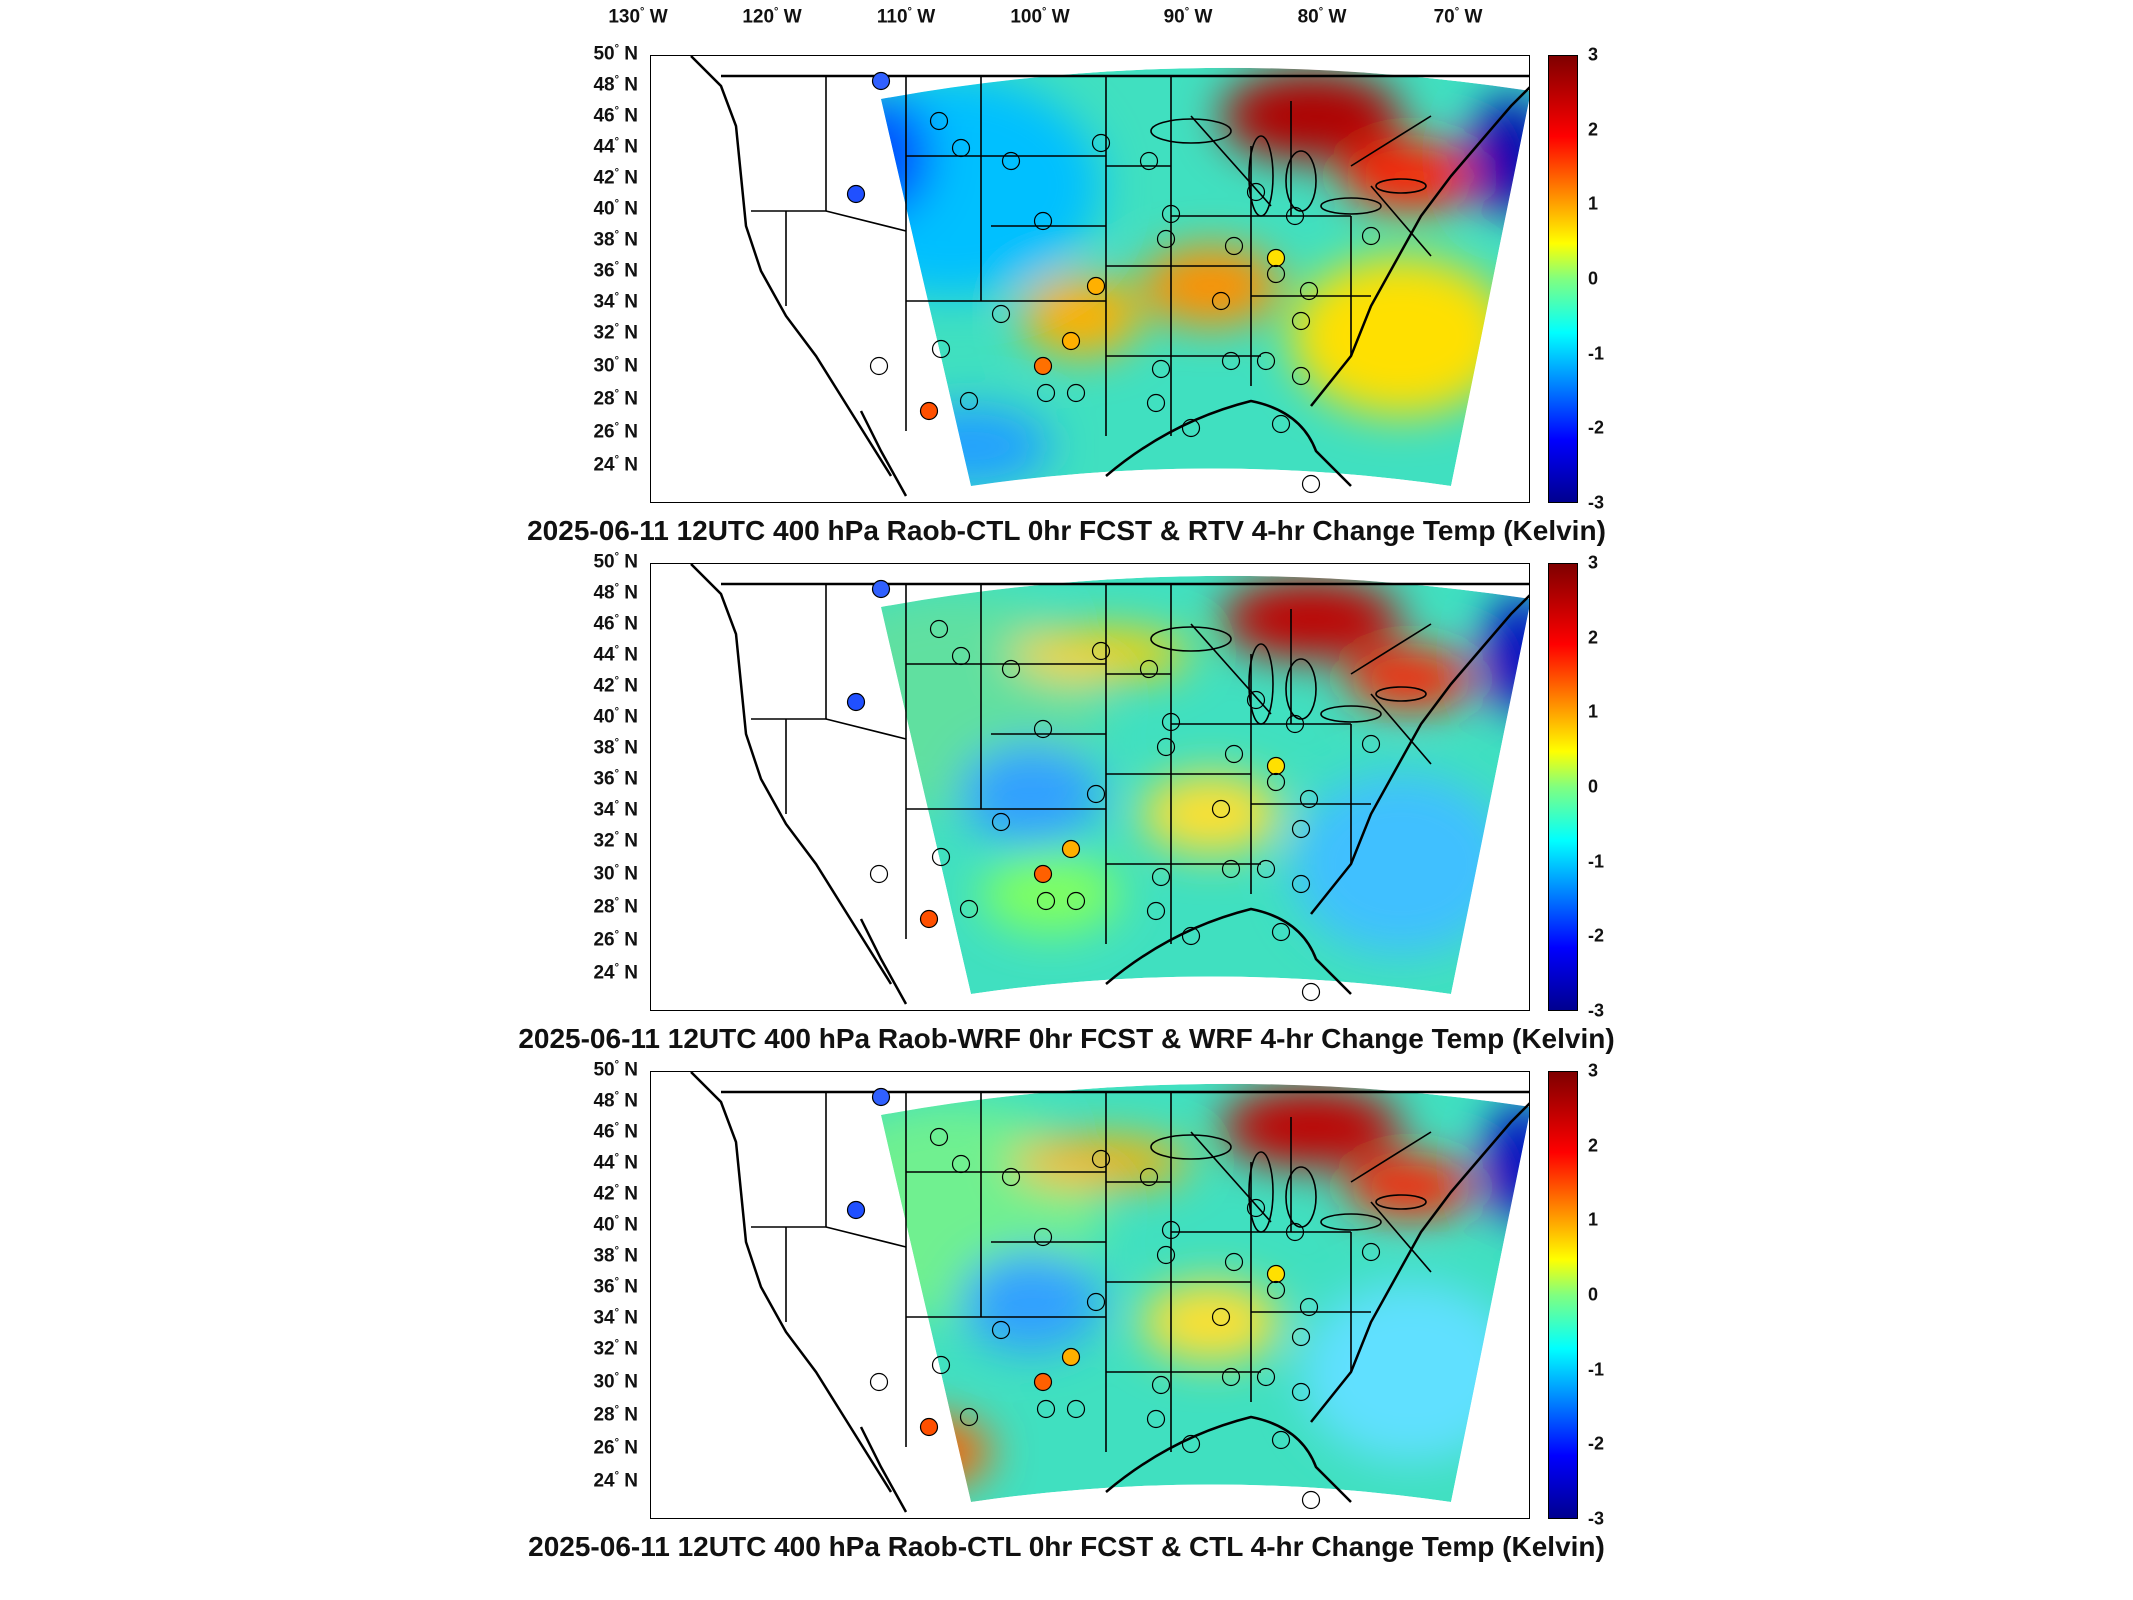 This screenshot has width=2133, height=1600. I want to click on map-frame, so click(1090, 279).